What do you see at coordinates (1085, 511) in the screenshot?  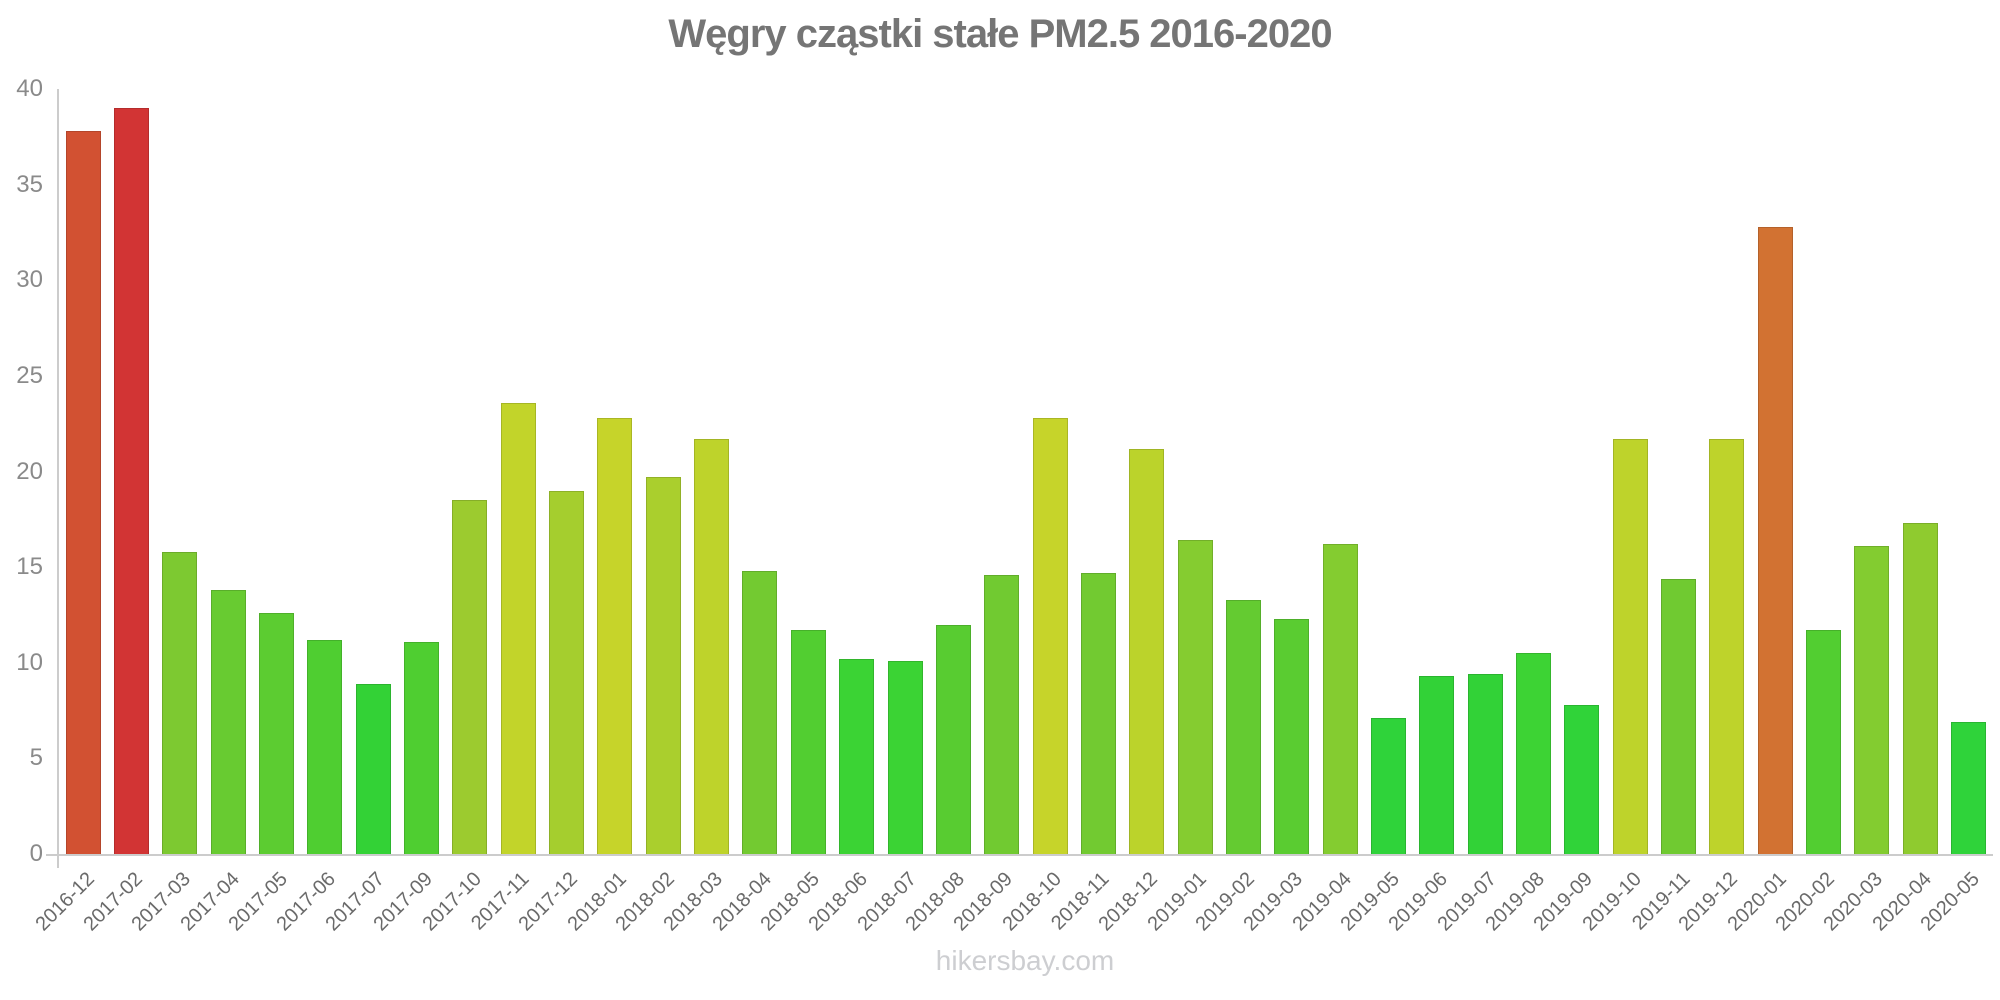 I see `bar-slot: 2018-11` at bounding box center [1085, 511].